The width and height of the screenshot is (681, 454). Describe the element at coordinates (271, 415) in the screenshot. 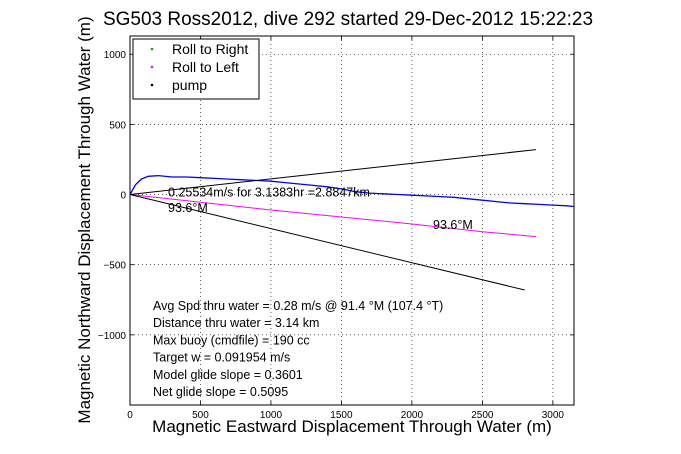

I see `x-tick-label: 1000` at that location.